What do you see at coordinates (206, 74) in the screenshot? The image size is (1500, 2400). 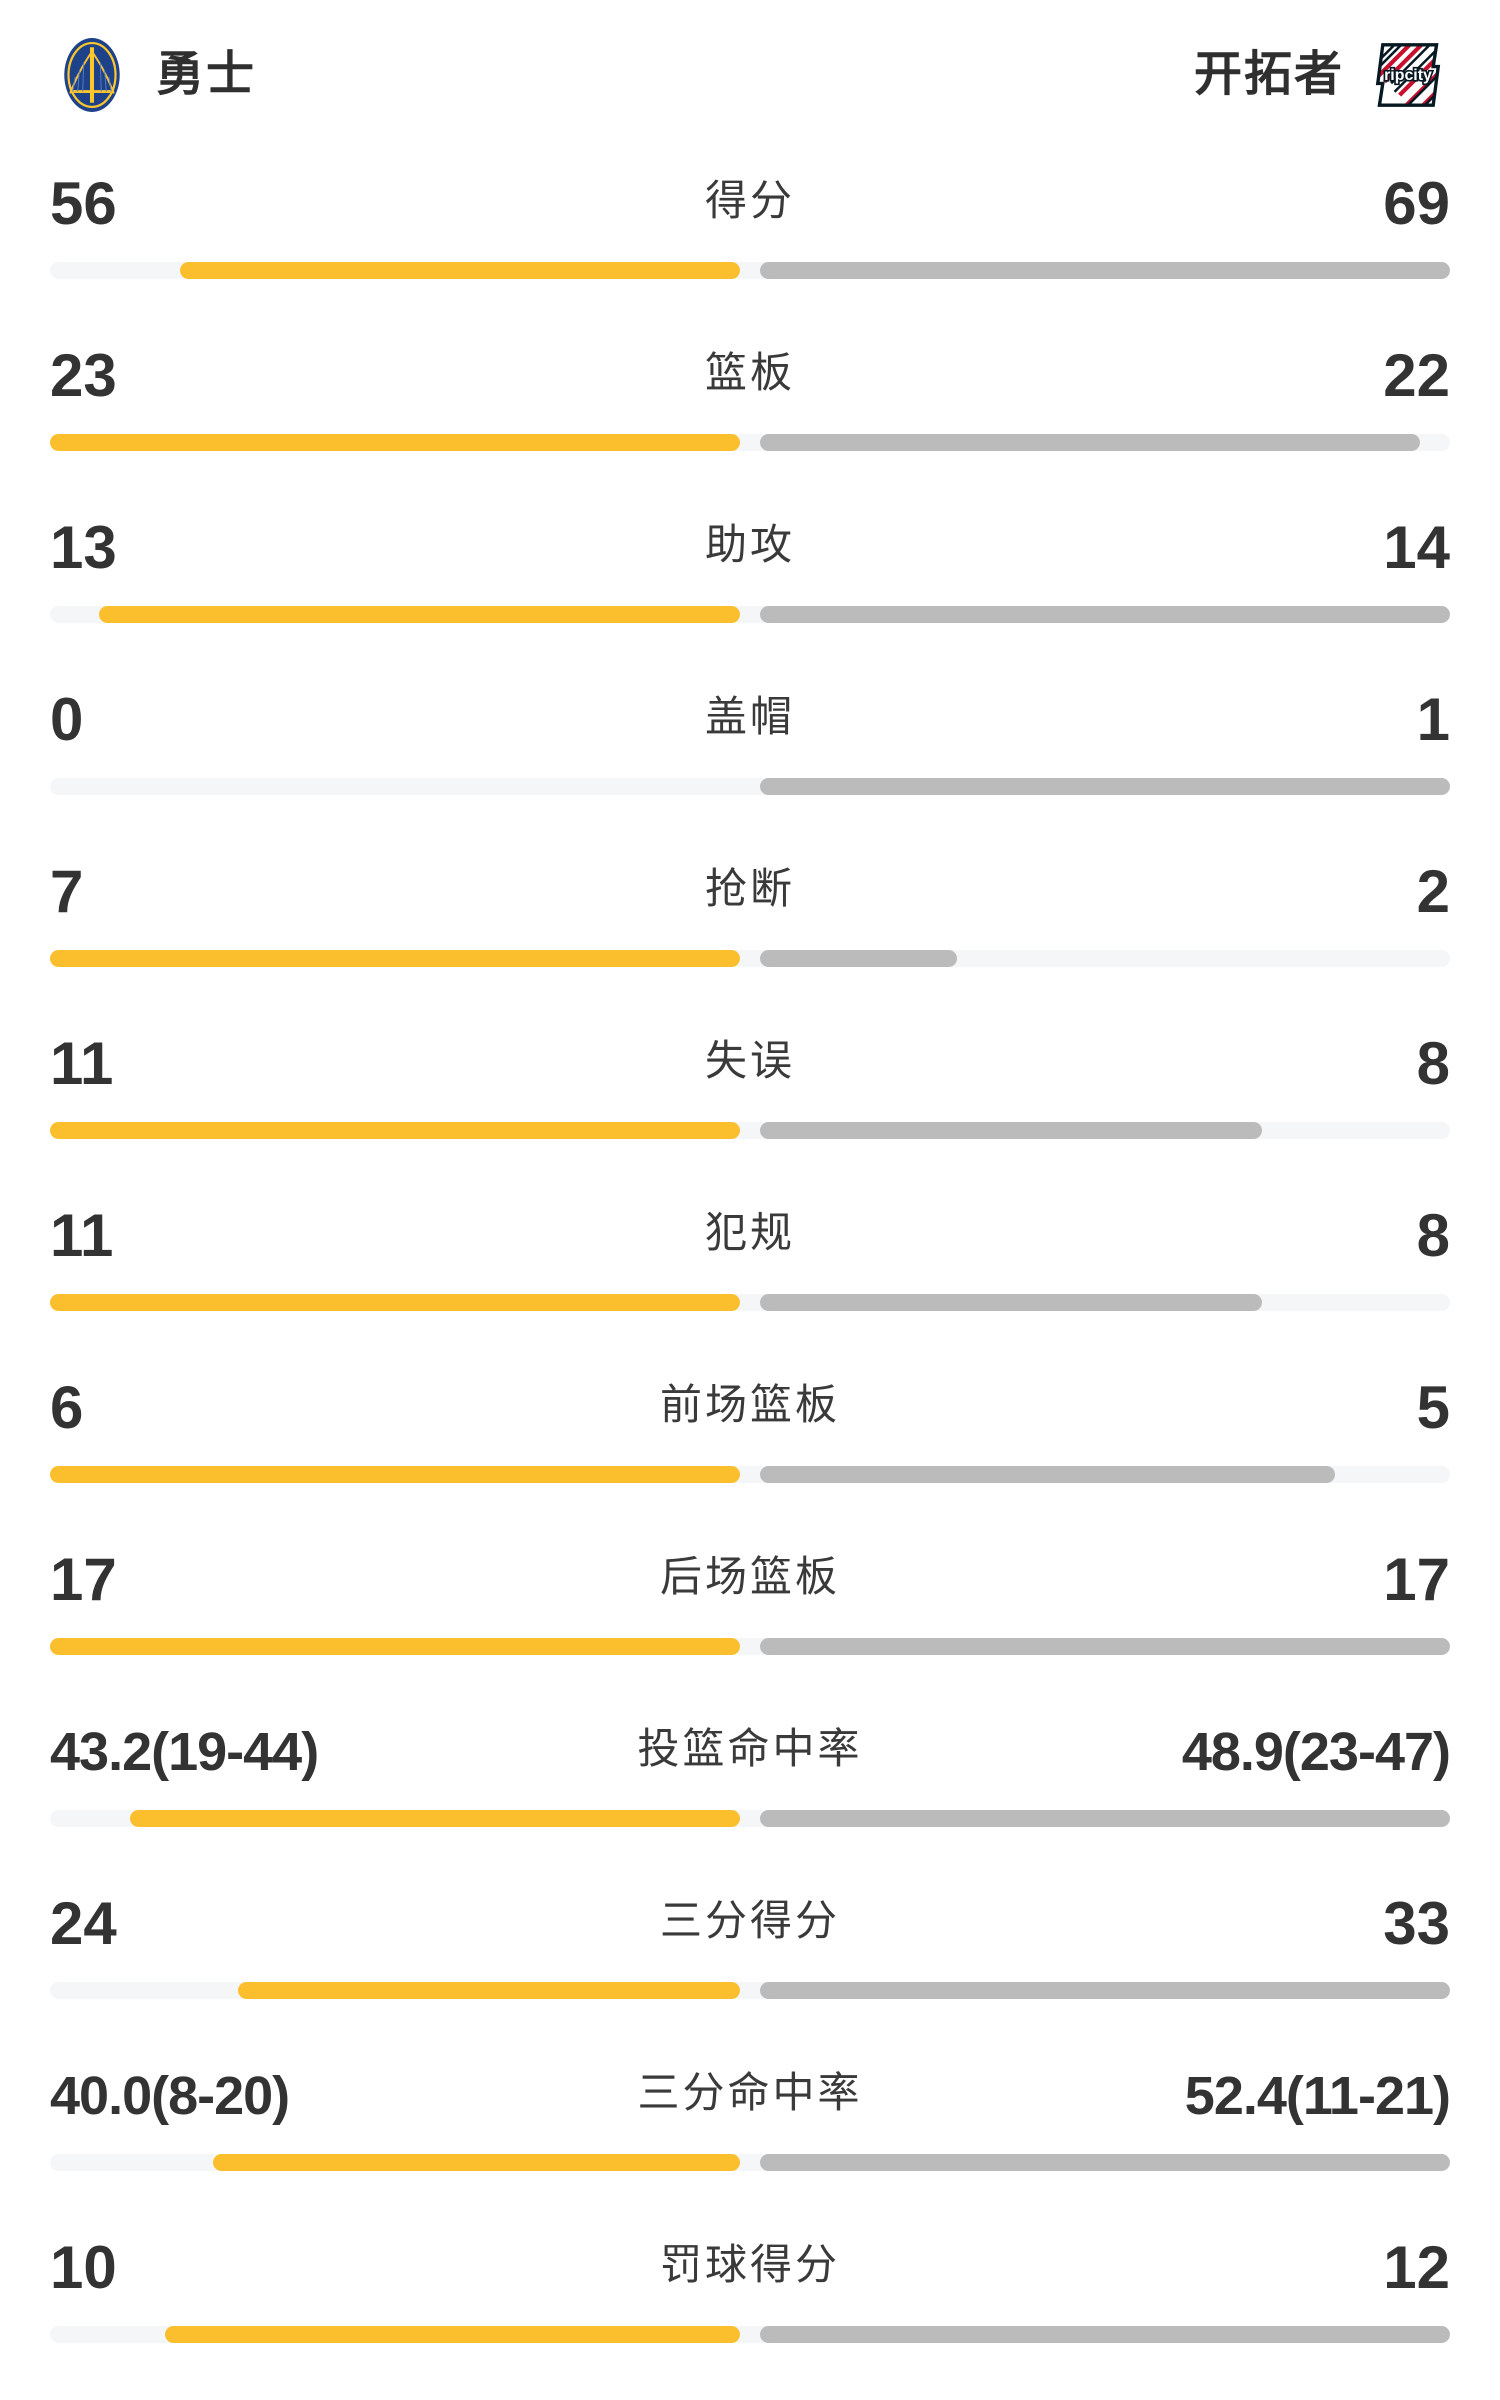 I see `home-team-name: 勇士` at bounding box center [206, 74].